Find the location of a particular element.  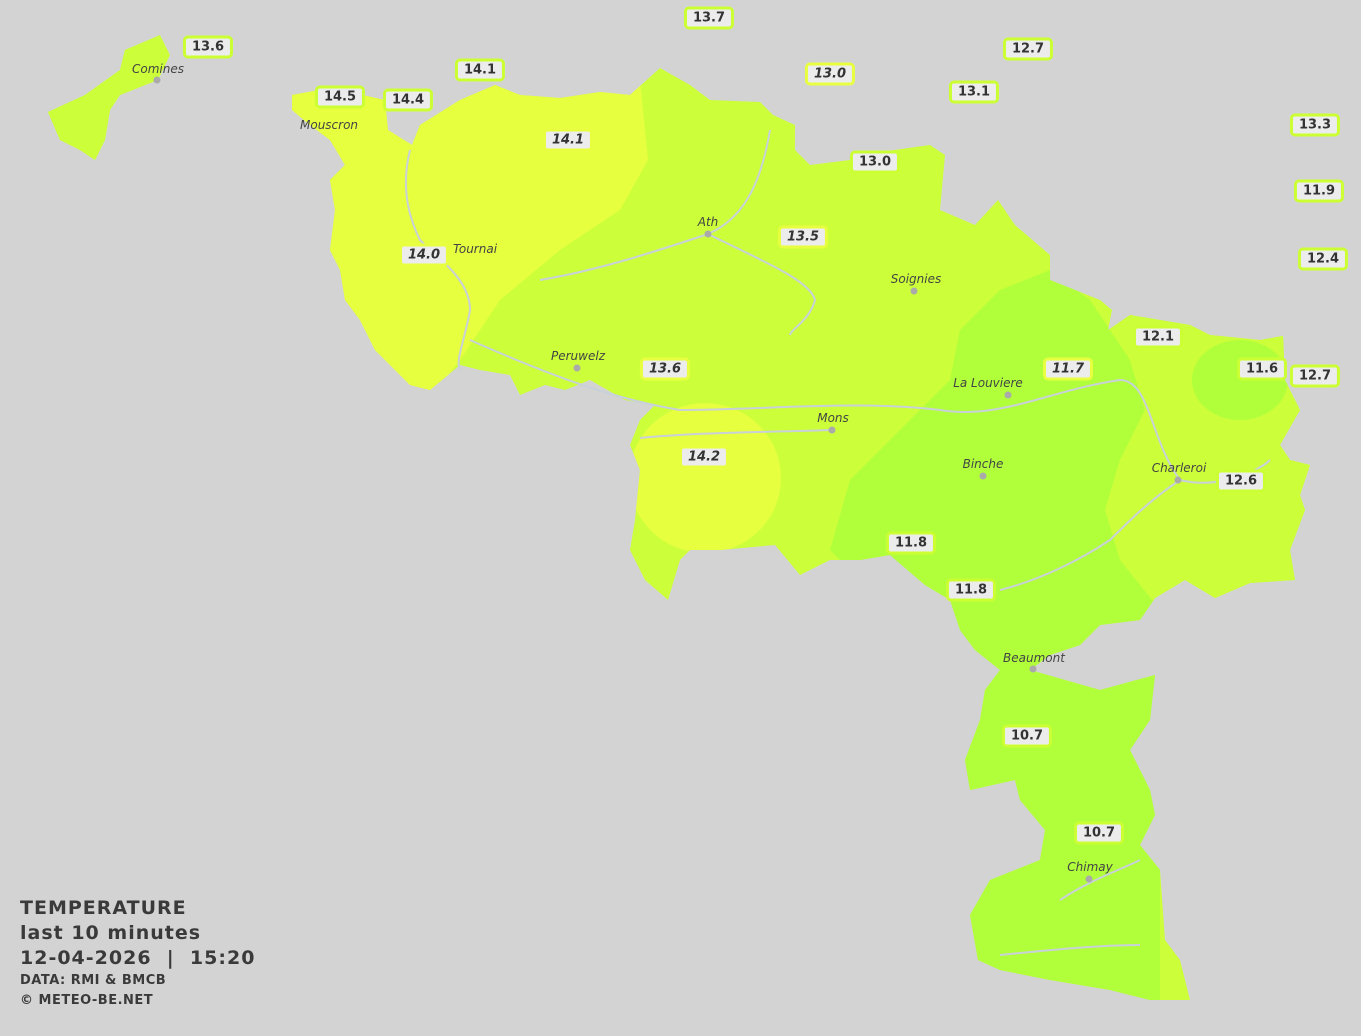

station-label: 11.7 is located at coordinates (1068, 369).